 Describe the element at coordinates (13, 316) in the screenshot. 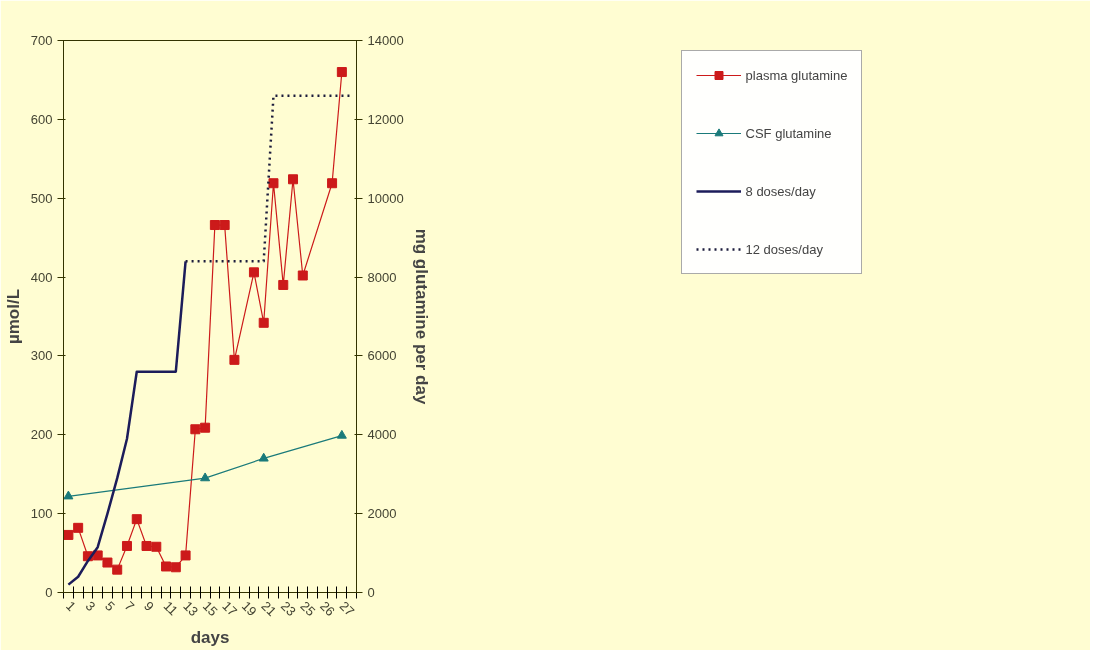

I see `y-axis-title: µmol/L` at that location.